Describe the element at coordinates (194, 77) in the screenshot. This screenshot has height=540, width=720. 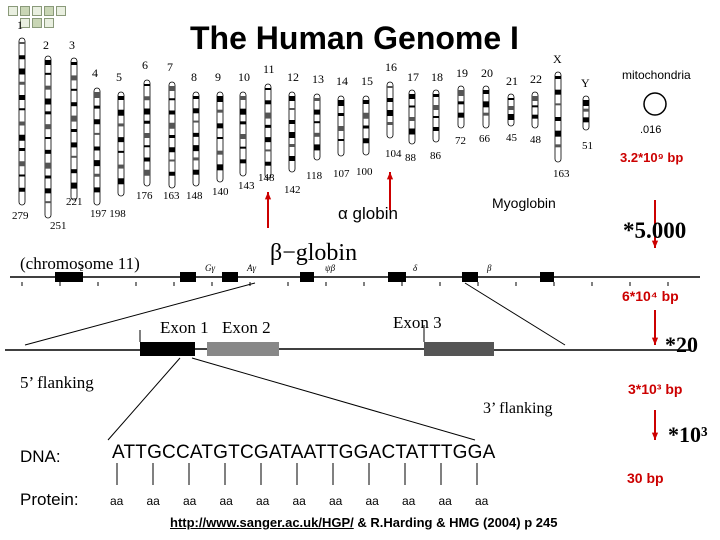
I see `chromosome-label: 8` at that location.